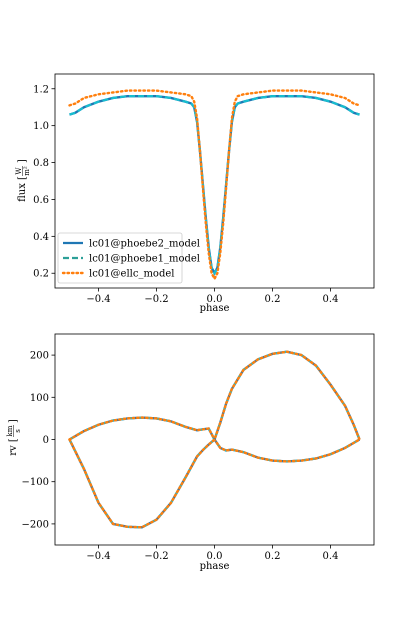  I want to click on rv-xtick-label: 0.2, so click(273, 556).